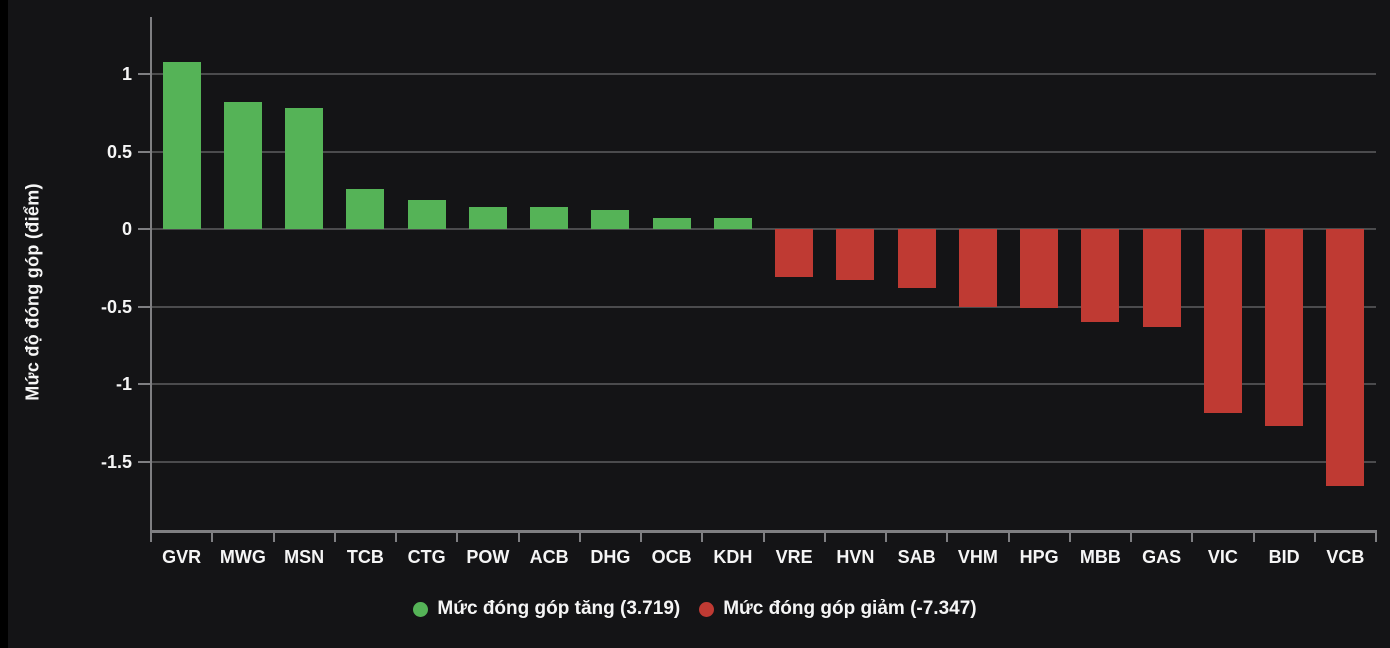  Describe the element at coordinates (4, 324) in the screenshot. I see `left-edge-strip` at that location.